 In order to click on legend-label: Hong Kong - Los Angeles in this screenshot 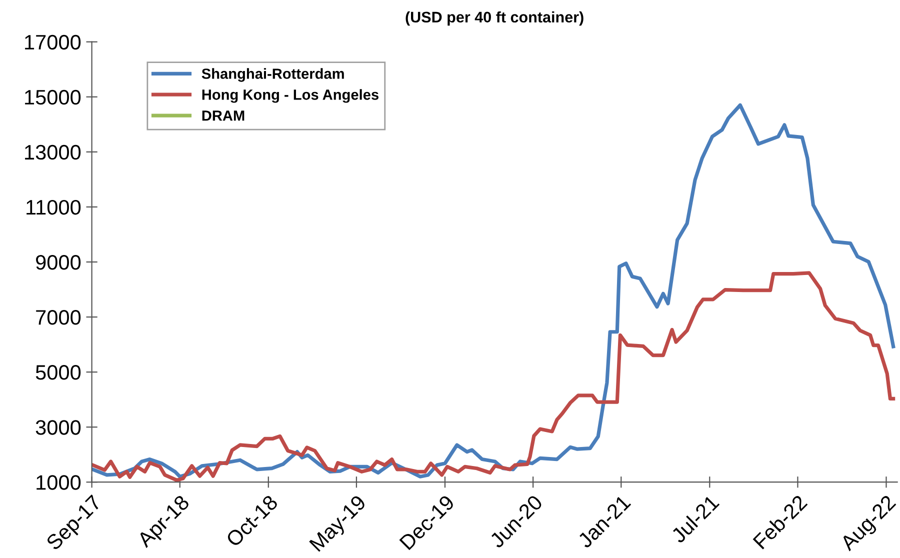, I will do `click(290, 96)`.